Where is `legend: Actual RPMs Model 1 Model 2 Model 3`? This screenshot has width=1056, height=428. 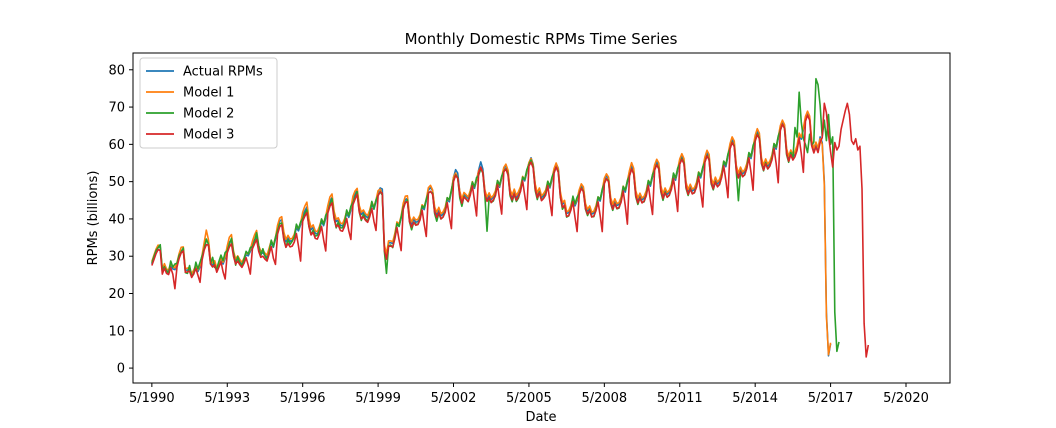
legend: Actual RPMs Model 1 Model 2 Model 3 is located at coordinates (208, 103).